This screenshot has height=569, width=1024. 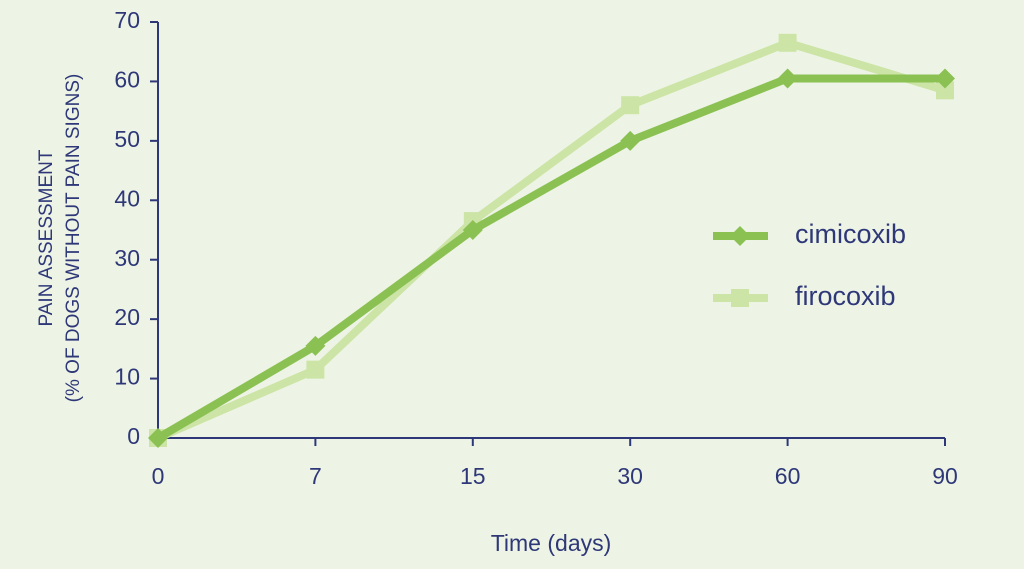 What do you see at coordinates (46, 237) in the screenshot?
I see `y-axis-title: PAIN ASSESSMENT` at bounding box center [46, 237].